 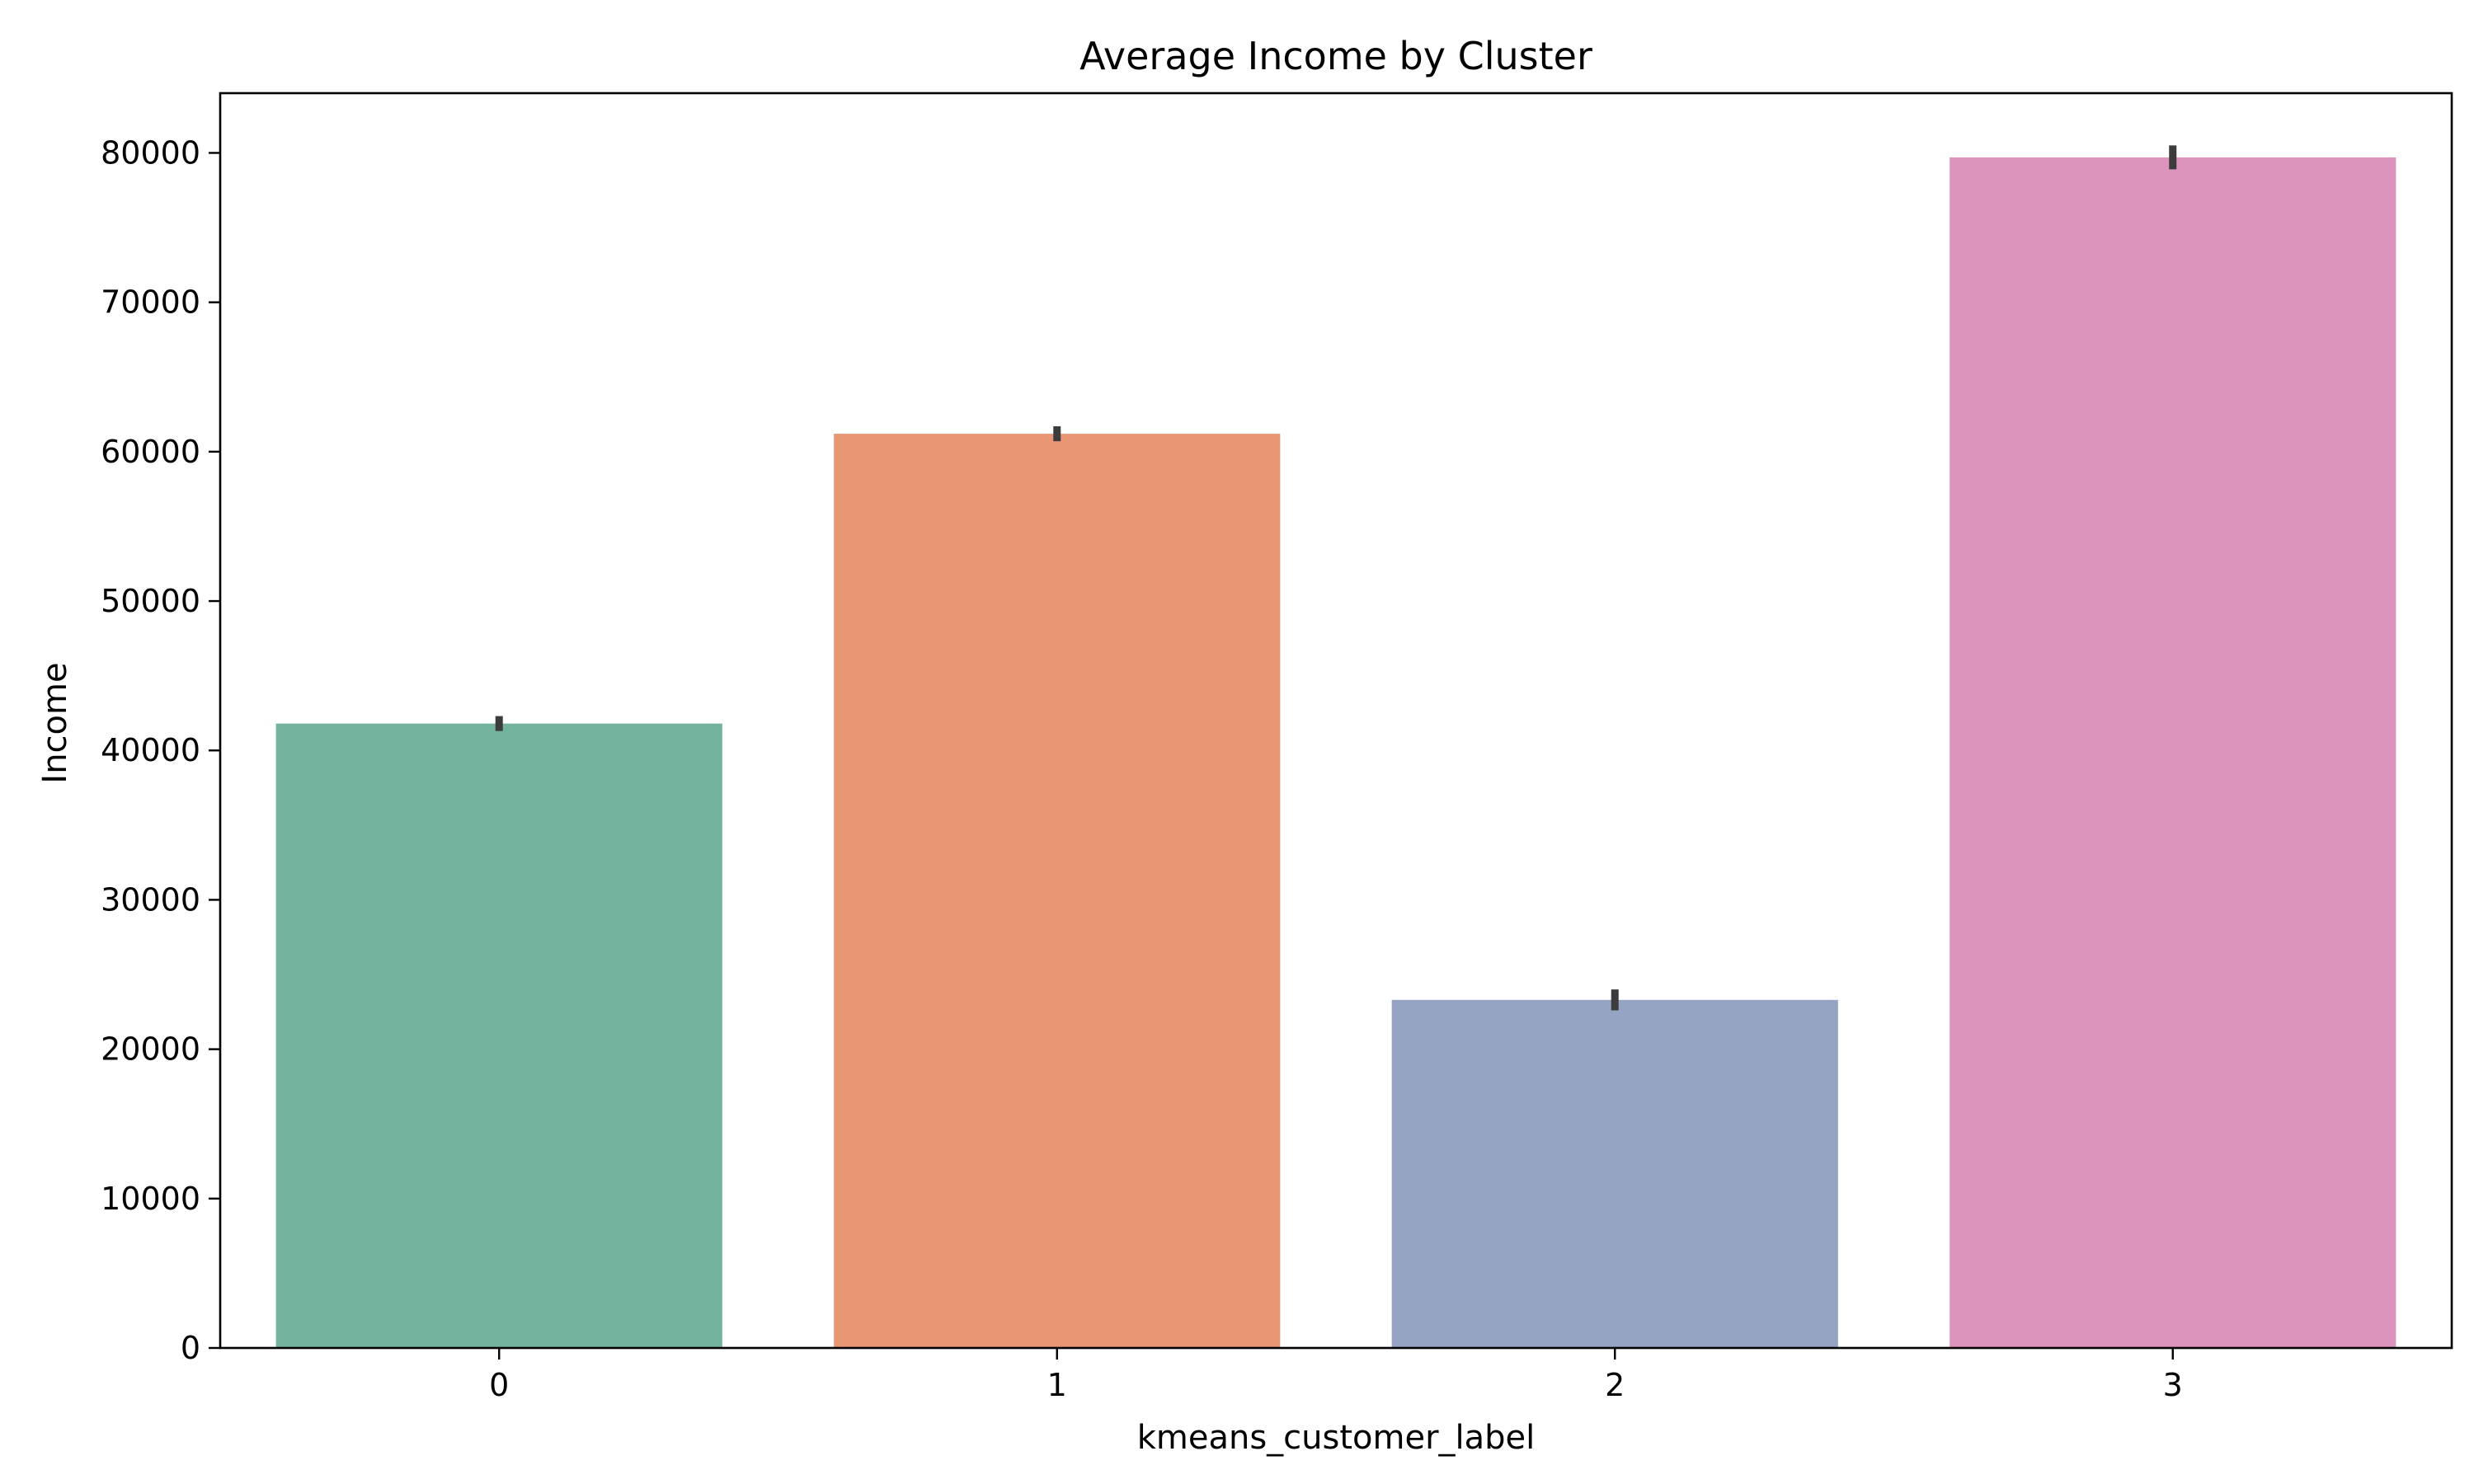 What do you see at coordinates (150, 1049) in the screenshot?
I see `y-tick-label: 20000` at bounding box center [150, 1049].